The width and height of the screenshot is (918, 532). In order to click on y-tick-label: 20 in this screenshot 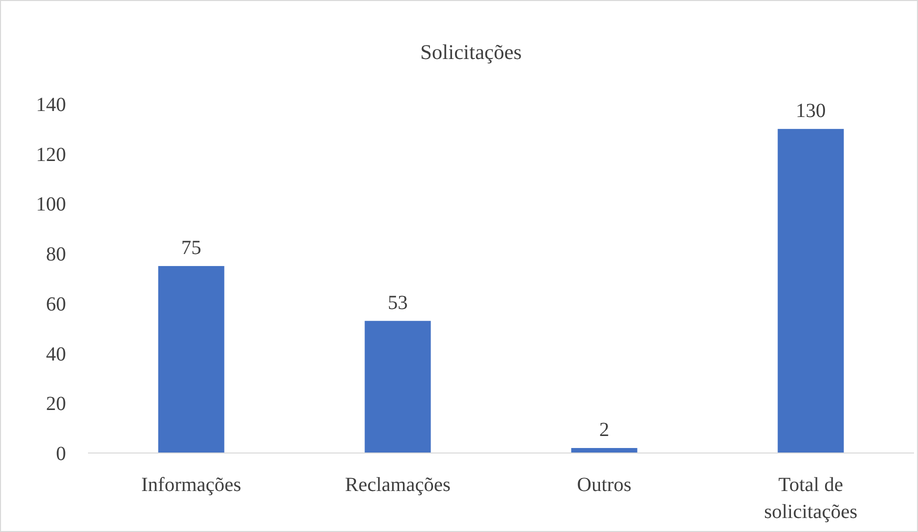, I will do `click(56, 404)`.